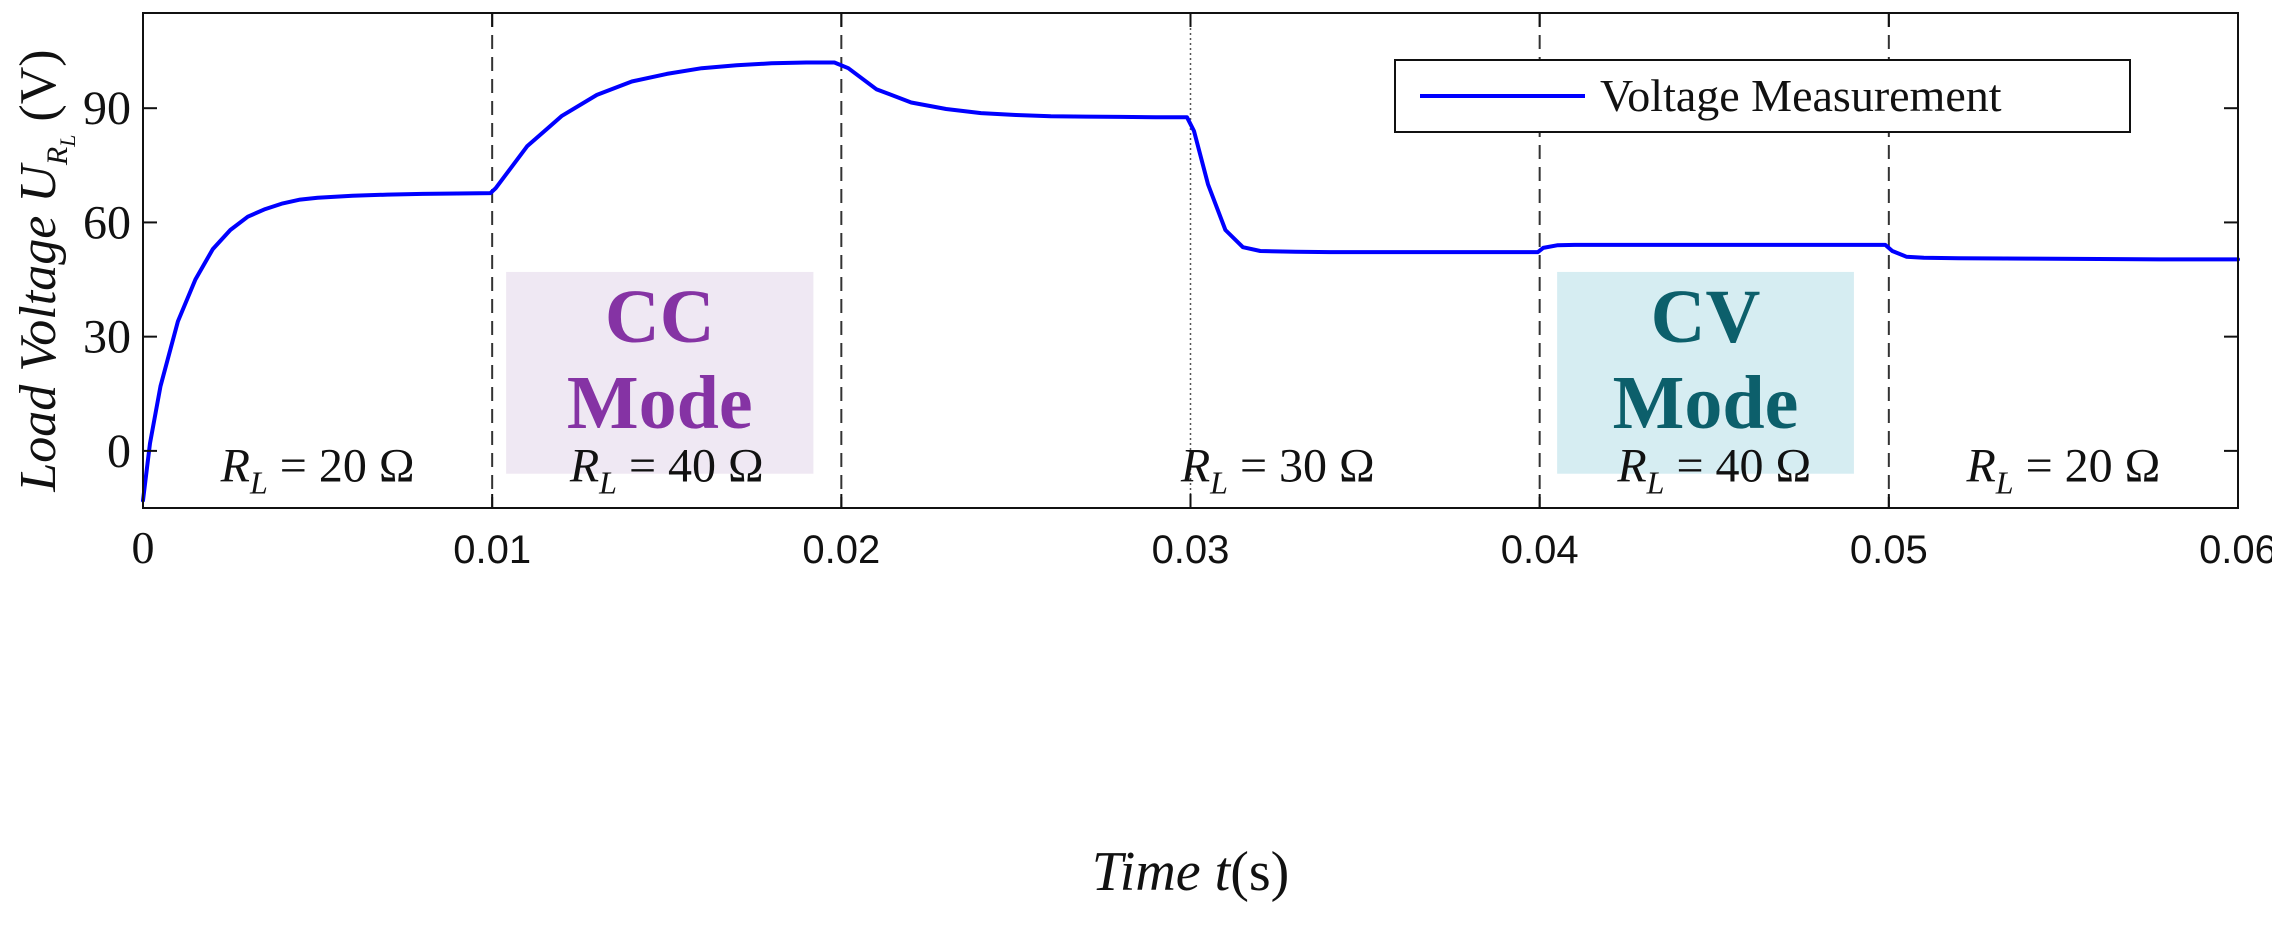  I want to click on y-tick-label: 30, so click(107, 337).